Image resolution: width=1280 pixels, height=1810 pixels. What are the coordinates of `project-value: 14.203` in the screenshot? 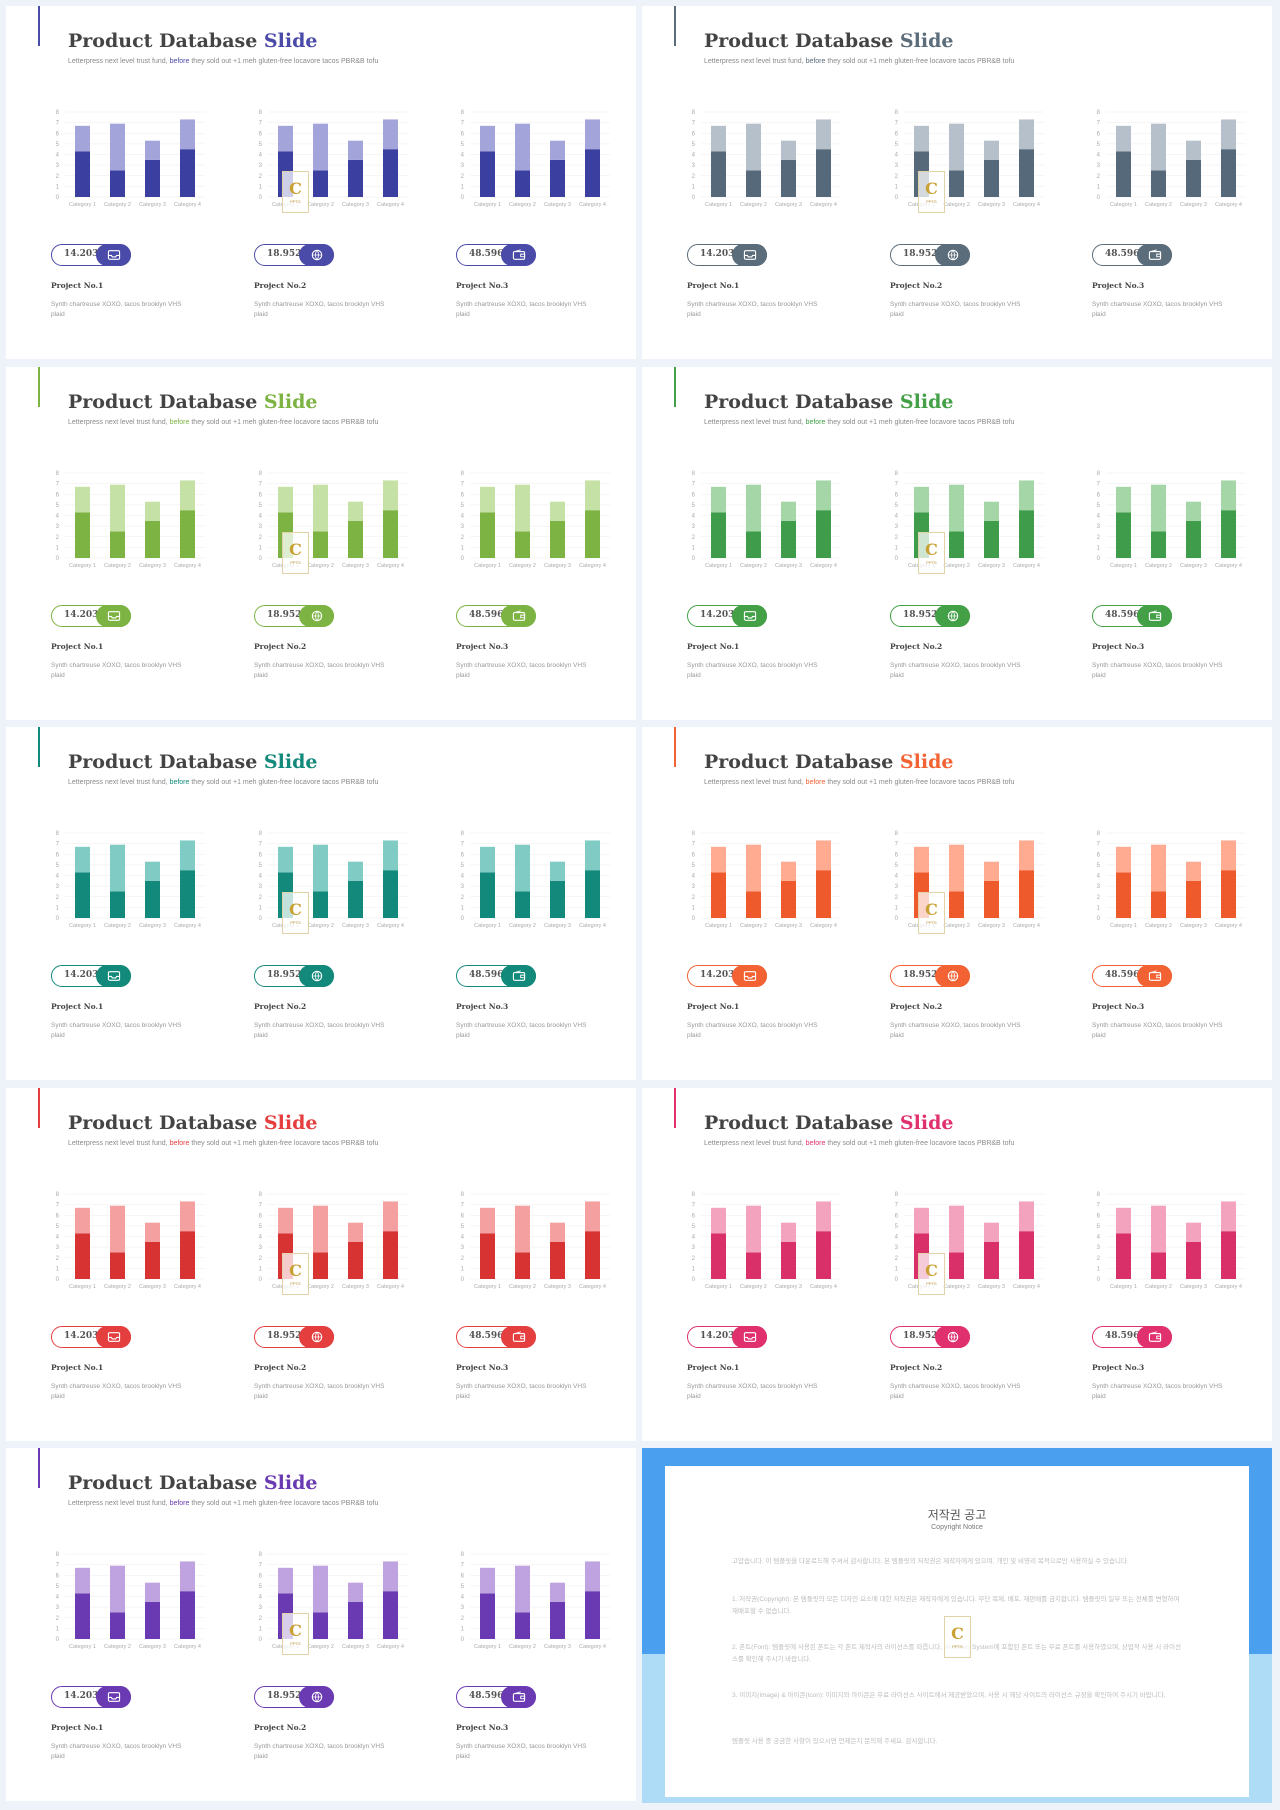 It's located at (81, 254).